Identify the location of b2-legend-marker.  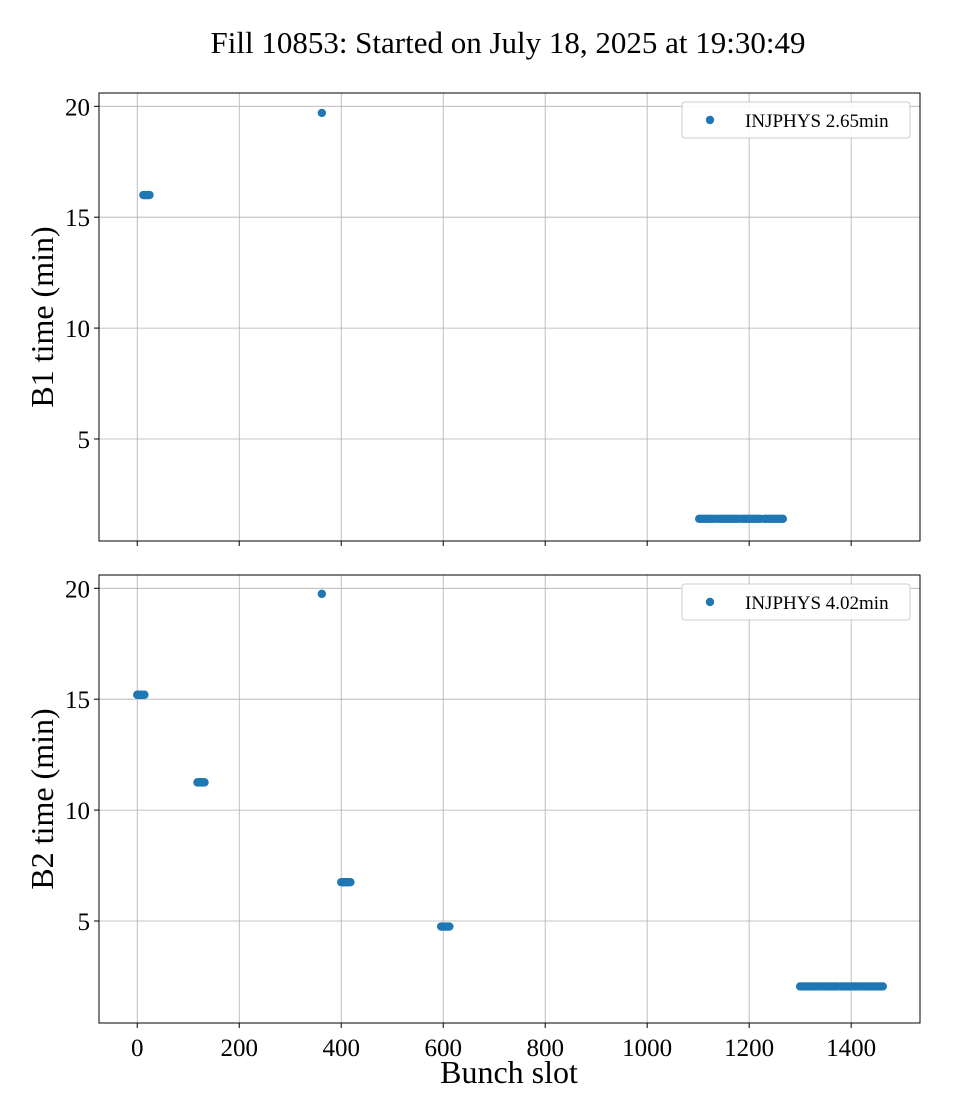
(710, 602).